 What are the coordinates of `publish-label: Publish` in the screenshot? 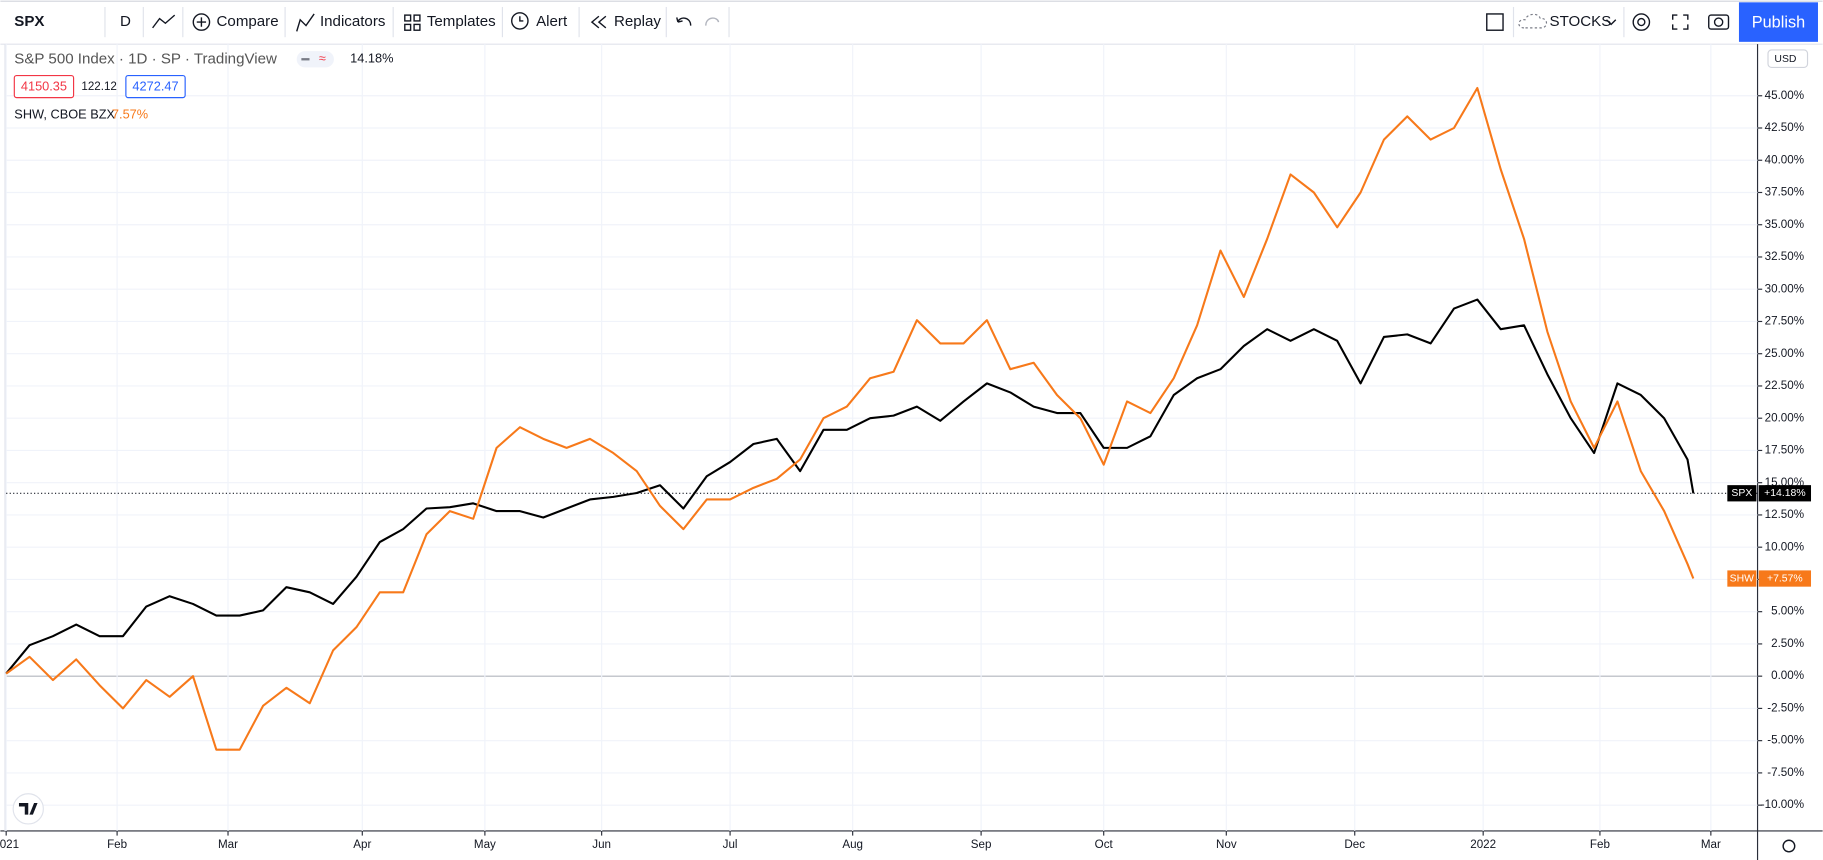 It's located at (1778, 23).